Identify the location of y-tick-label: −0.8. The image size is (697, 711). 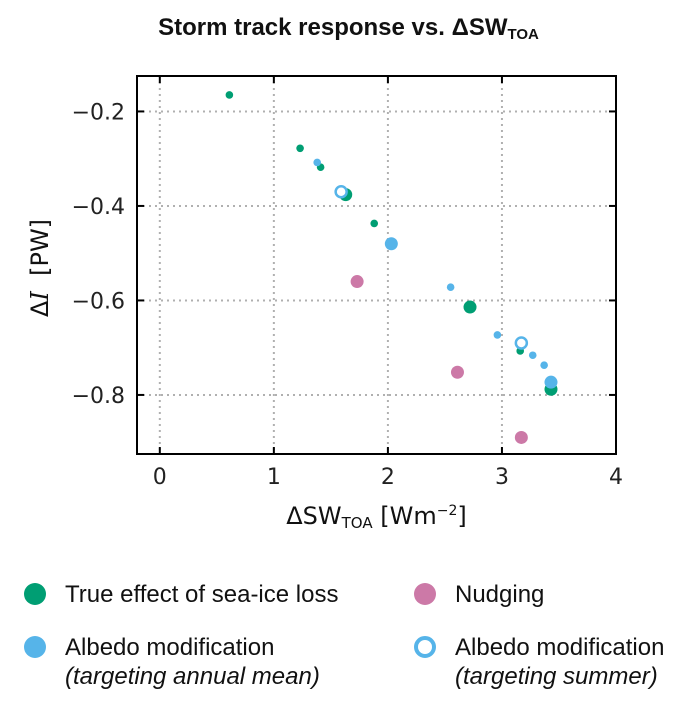
(98, 396).